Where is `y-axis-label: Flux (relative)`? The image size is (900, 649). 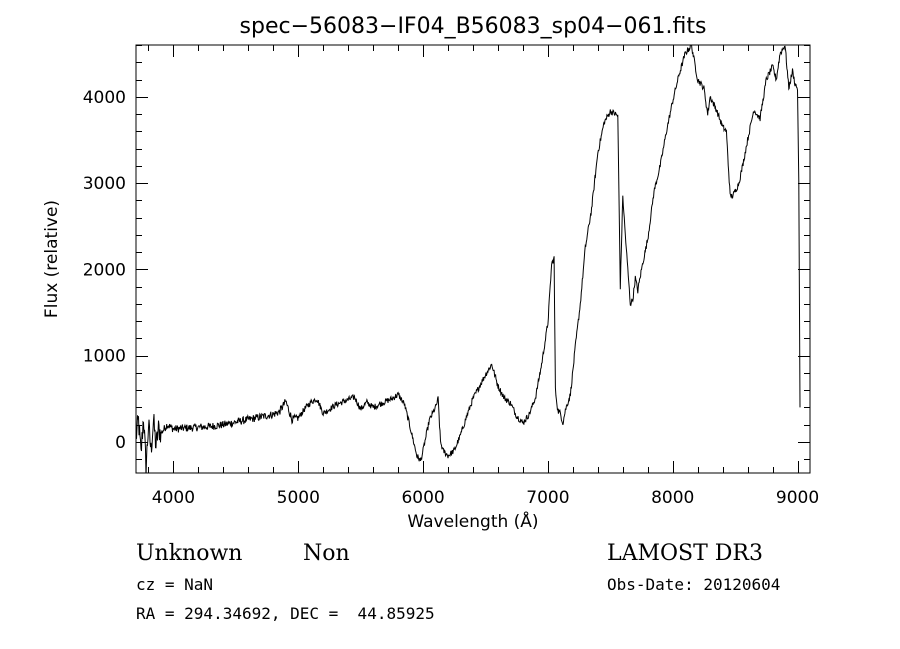 y-axis-label: Flux (relative) is located at coordinates (52, 259).